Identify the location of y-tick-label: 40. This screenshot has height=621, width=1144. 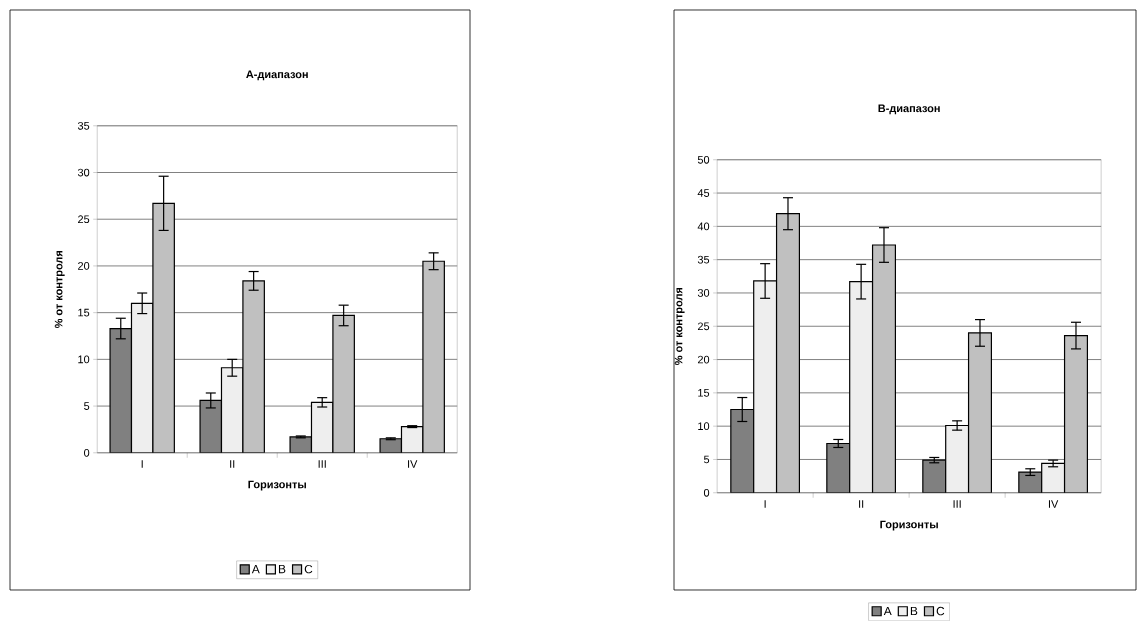
(703, 226).